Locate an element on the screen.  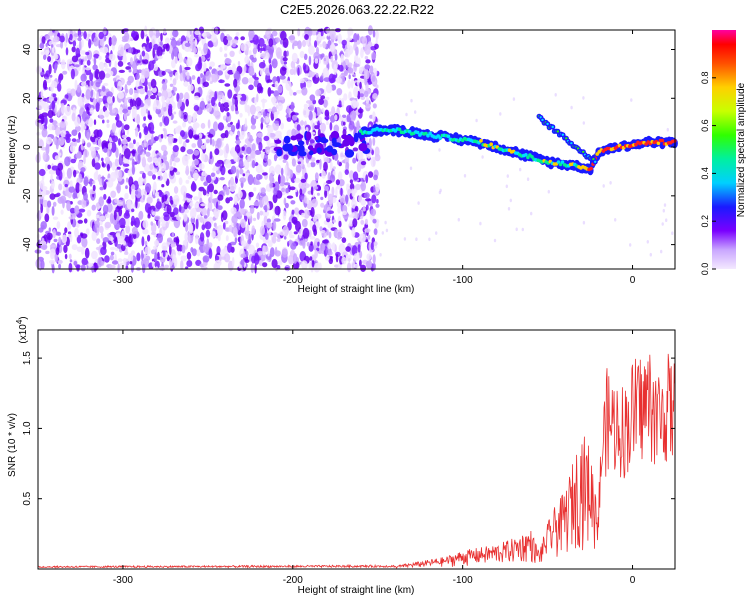
snr-scale-exponent: 4 is located at coordinates (19, 321).